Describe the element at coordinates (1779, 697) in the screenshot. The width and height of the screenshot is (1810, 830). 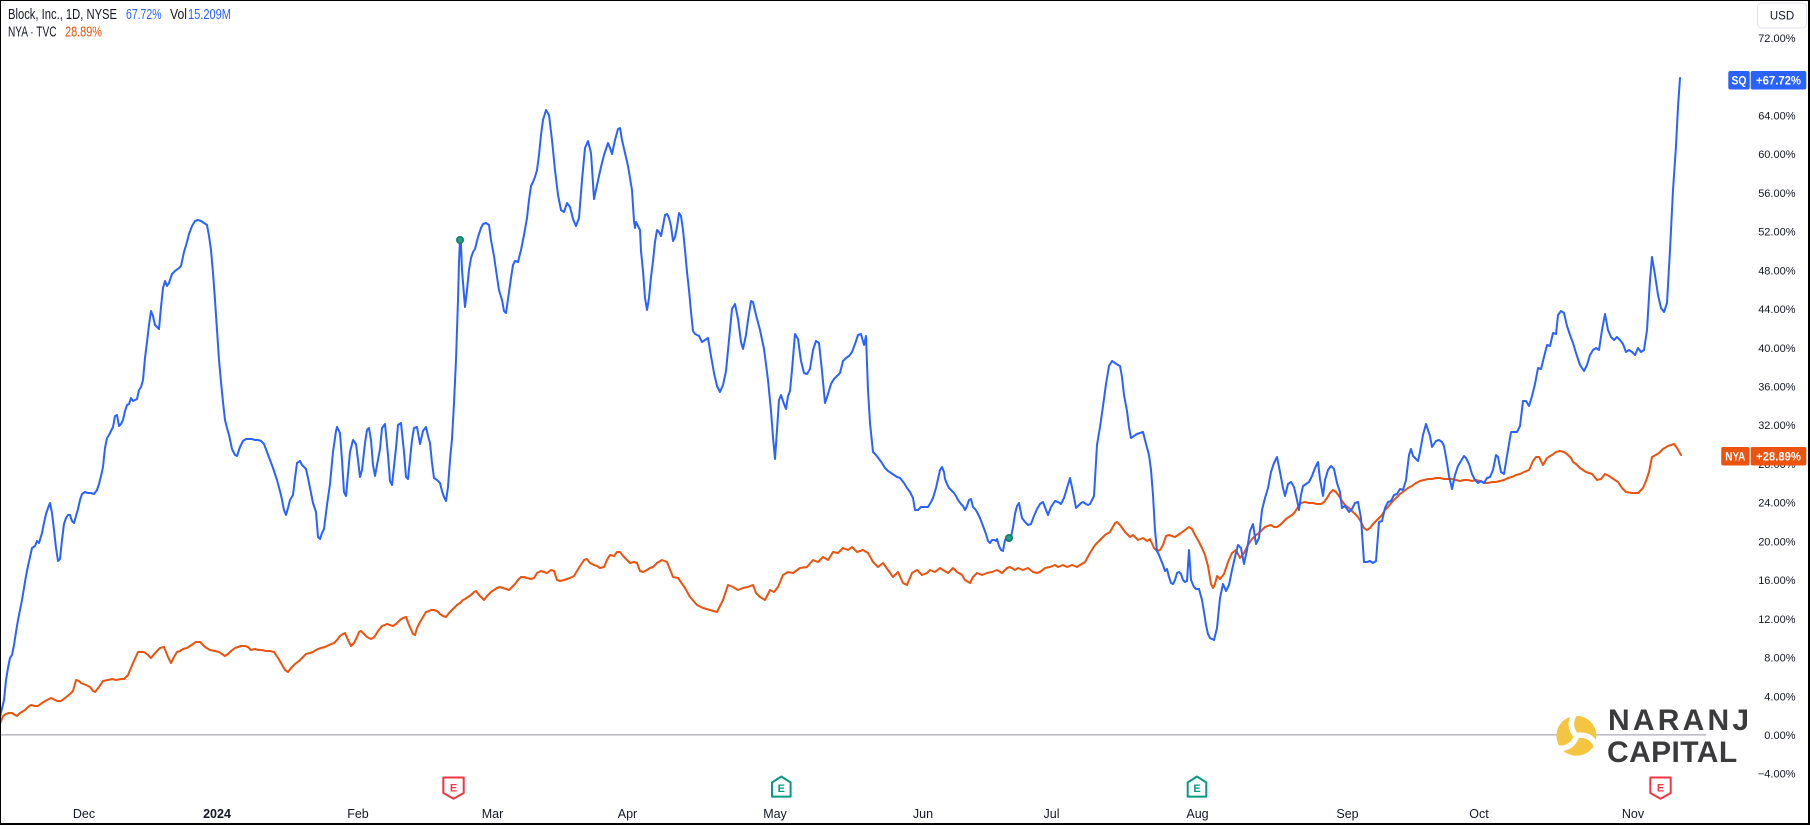
I see `svg-text: 4.00%` at that location.